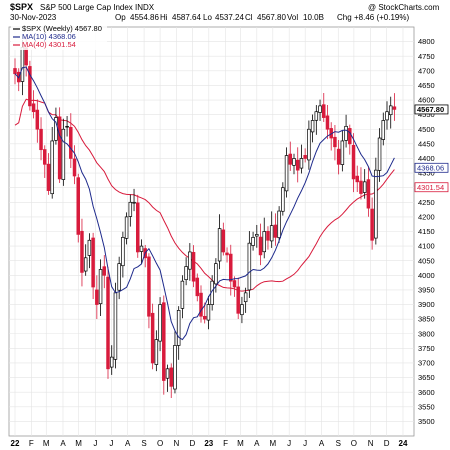  Describe the element at coordinates (426, 333) in the screenshot. I see `y-tick-label: 3800` at that location.